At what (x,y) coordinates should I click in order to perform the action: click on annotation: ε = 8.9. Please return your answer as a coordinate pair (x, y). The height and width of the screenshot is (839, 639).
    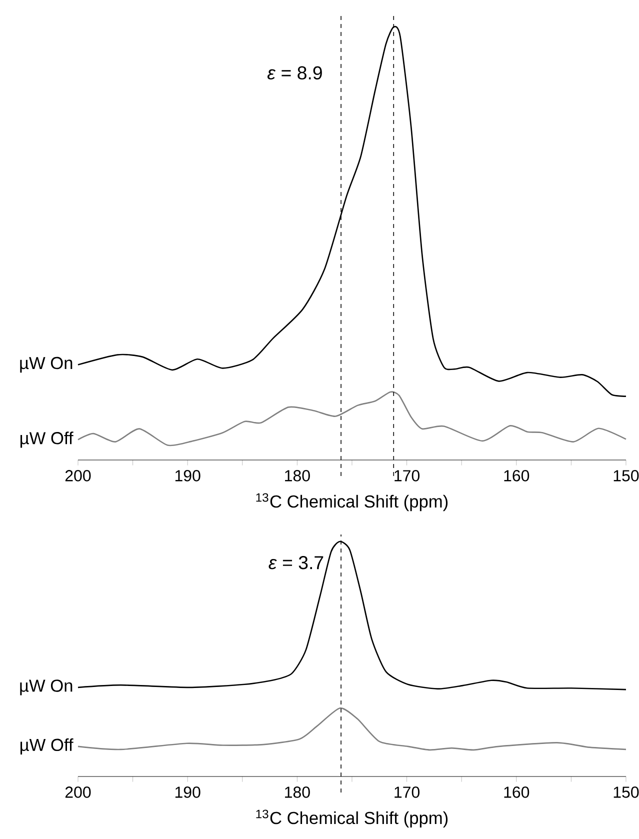
    Looking at the image, I should click on (294, 73).